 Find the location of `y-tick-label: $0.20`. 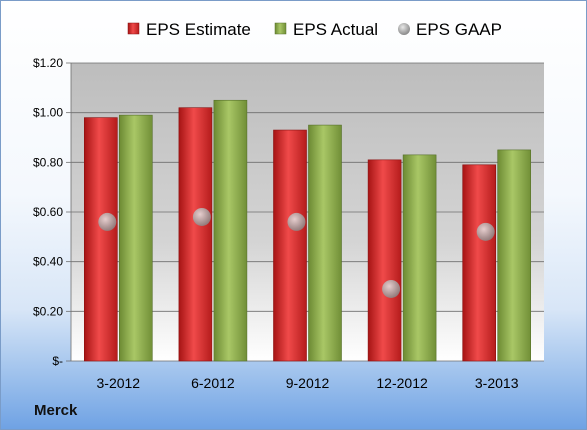

y-tick-label: $0.20 is located at coordinates (48, 311).